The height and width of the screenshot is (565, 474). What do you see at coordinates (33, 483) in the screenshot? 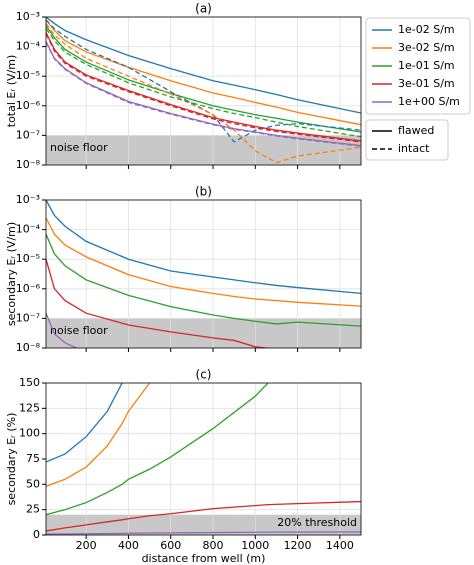
I see `y-tick-label: 50` at bounding box center [33, 483].